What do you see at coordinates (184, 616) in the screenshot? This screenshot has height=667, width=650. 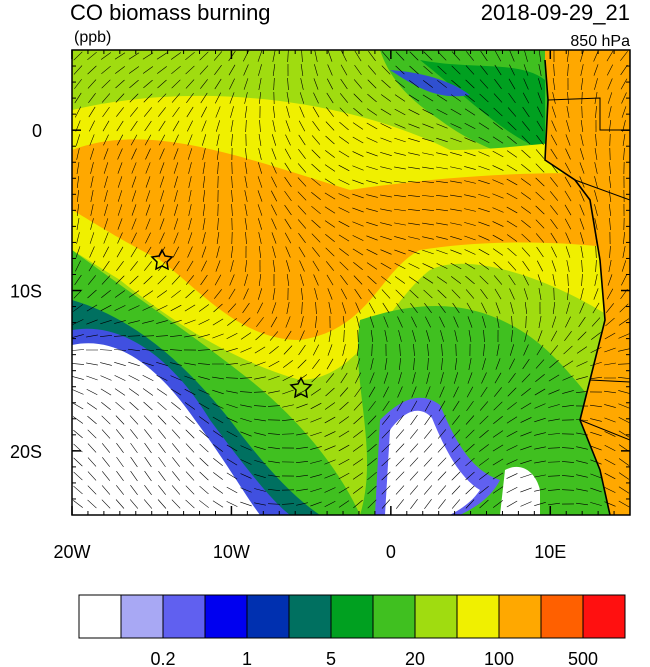 I see `colorbar-box` at bounding box center [184, 616].